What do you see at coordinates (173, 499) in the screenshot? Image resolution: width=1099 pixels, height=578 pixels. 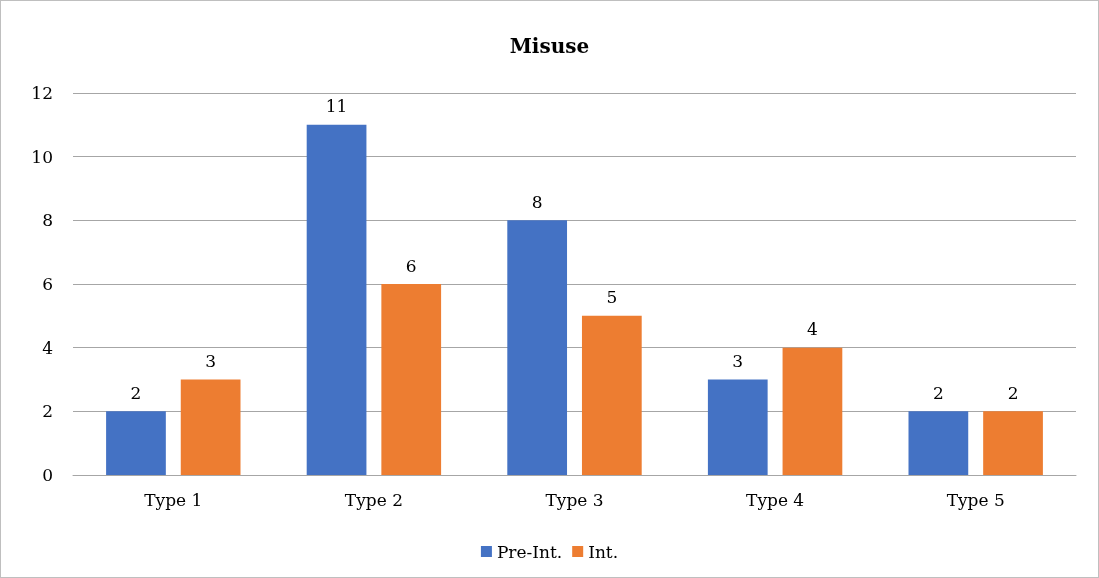 I see `x-tick-label: Type 1` at bounding box center [173, 499].